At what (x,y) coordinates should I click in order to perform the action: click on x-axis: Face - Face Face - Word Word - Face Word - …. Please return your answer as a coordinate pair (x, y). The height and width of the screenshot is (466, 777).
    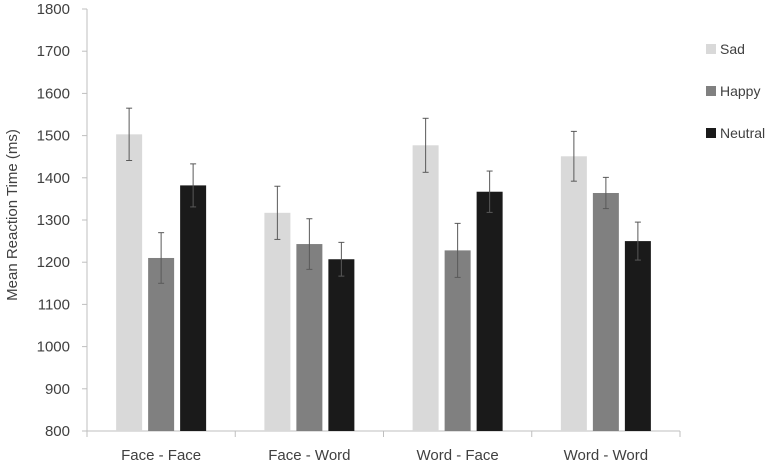
    Looking at the image, I should click on (383, 447).